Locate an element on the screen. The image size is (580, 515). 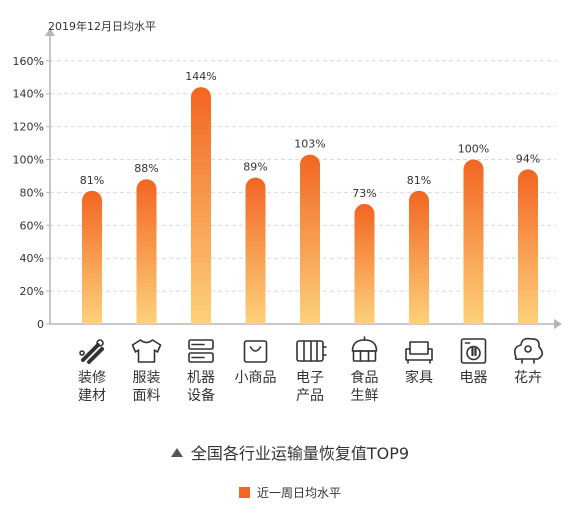
legend-swatch is located at coordinates (244, 492).